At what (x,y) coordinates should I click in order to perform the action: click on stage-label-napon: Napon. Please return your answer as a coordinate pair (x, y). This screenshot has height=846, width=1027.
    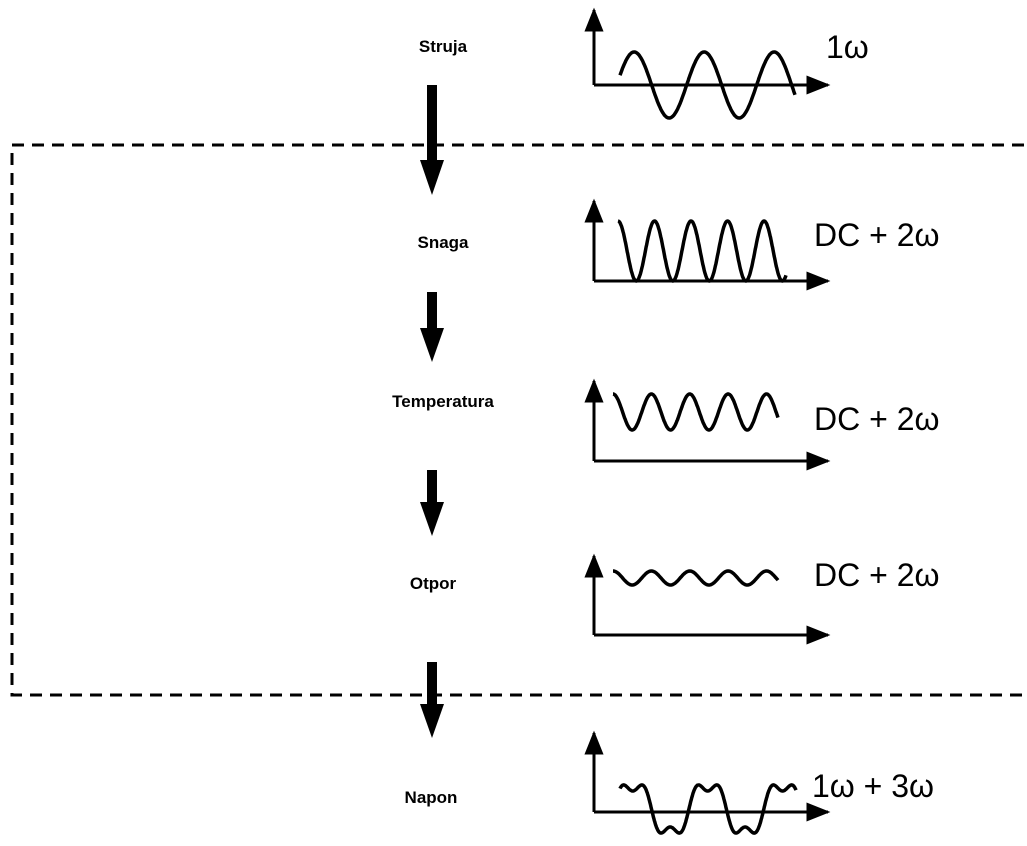
    Looking at the image, I should click on (431, 797).